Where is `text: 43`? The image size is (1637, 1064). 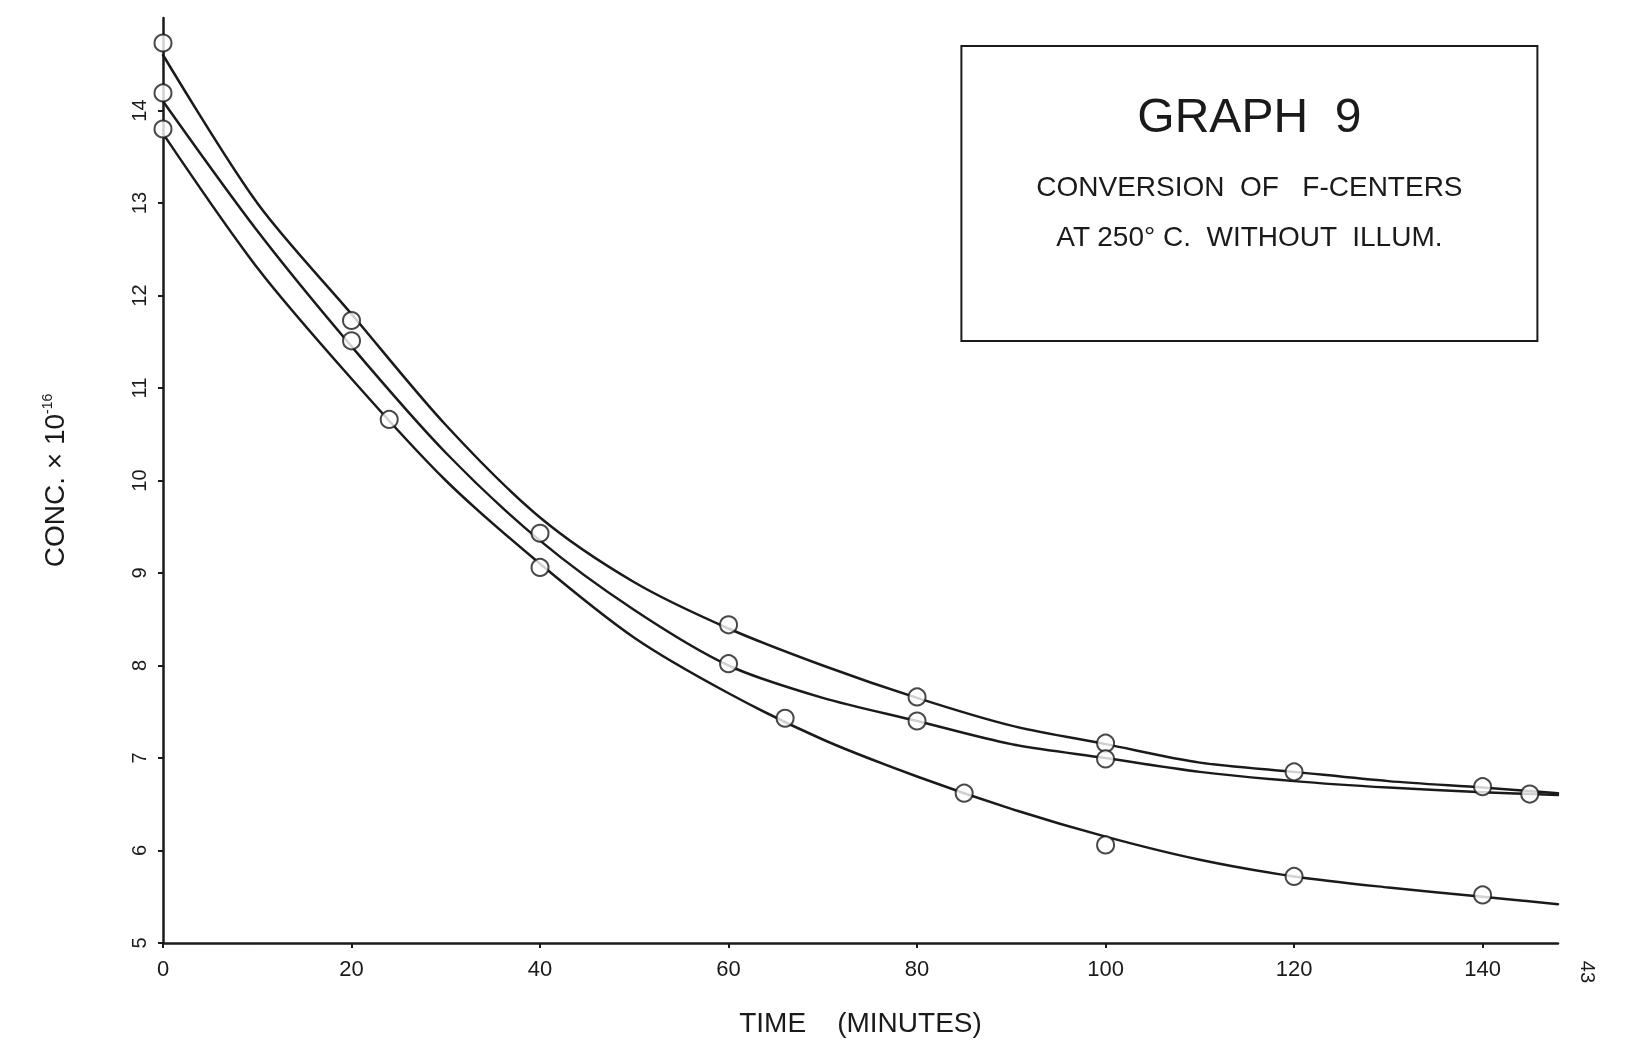
text: 43 is located at coordinates (1588, 971).